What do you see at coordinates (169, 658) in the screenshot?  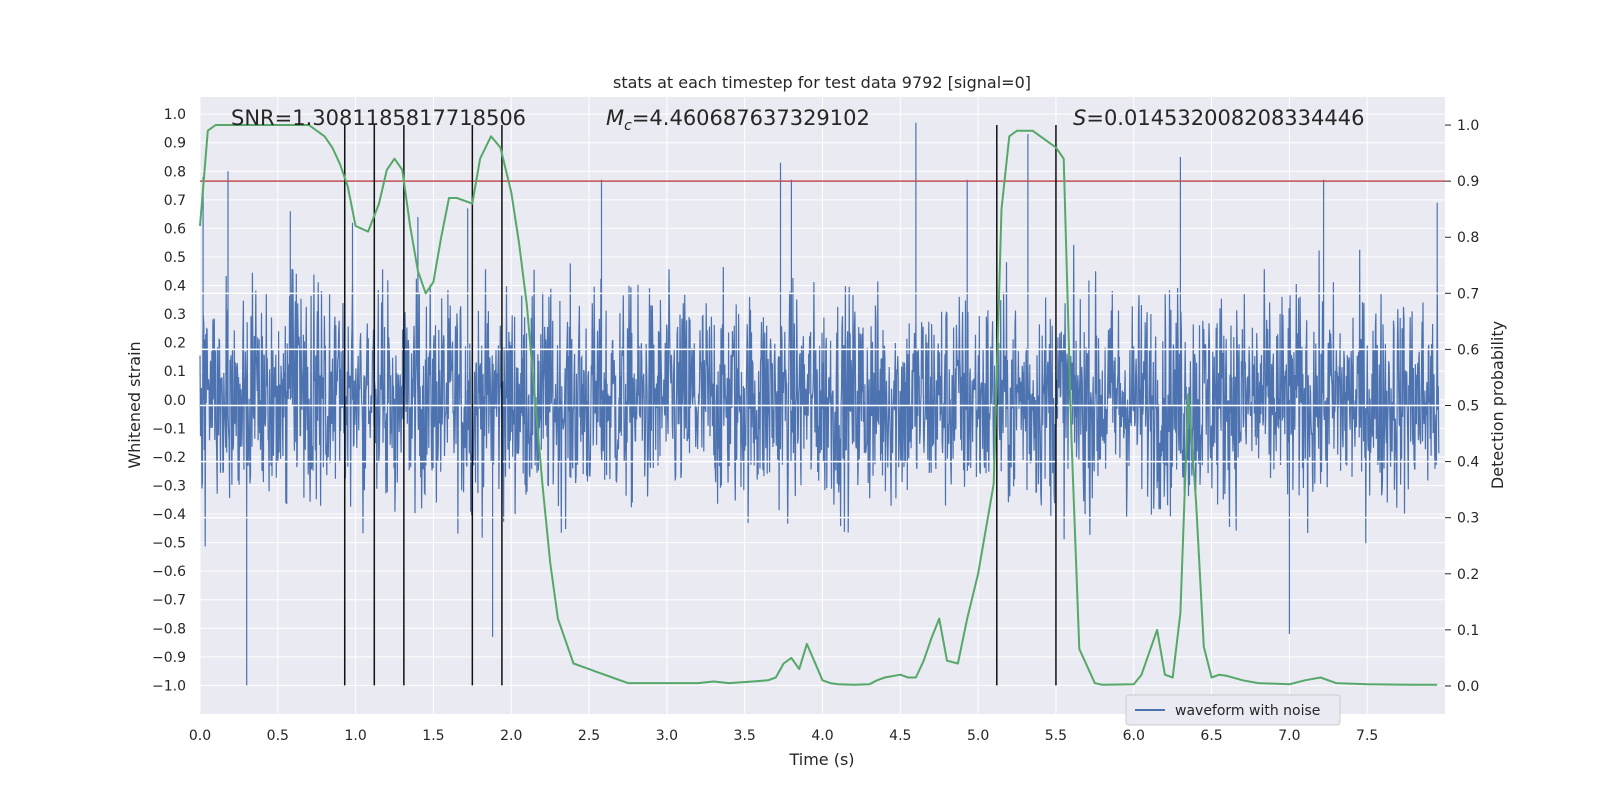 I see `y-tick-label: −0.9` at bounding box center [169, 658].